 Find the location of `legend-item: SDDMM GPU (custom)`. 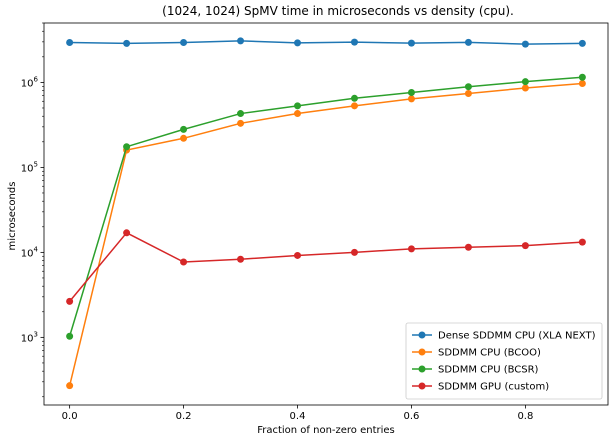

legend-item: SDDMM GPU (custom) is located at coordinates (480, 387).